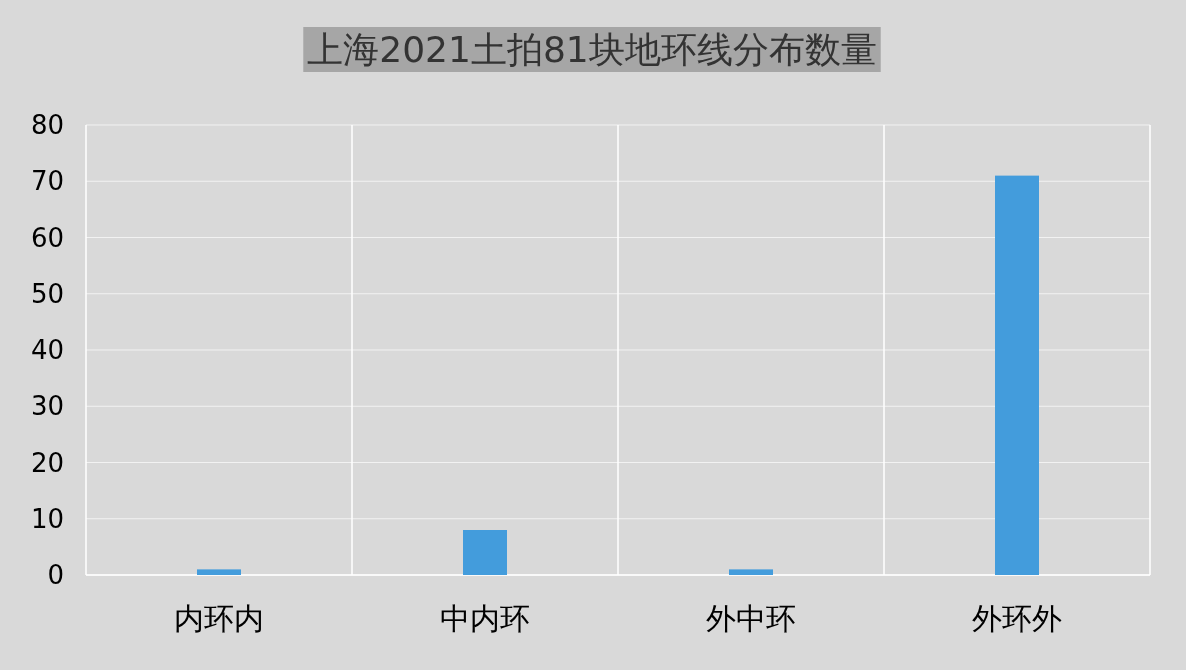 Image resolution: width=1186 pixels, height=670 pixels. I want to click on x-tick-label: 外环外, so click(1017, 618).